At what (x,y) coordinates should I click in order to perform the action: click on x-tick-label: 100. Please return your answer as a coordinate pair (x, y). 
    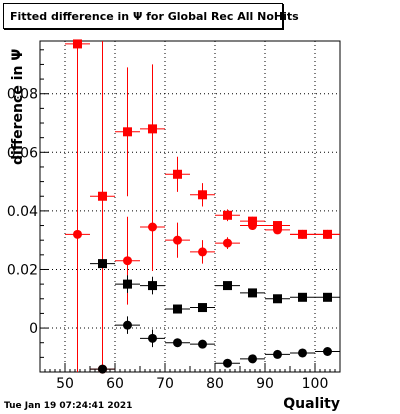
    Looking at the image, I should click on (315, 384).